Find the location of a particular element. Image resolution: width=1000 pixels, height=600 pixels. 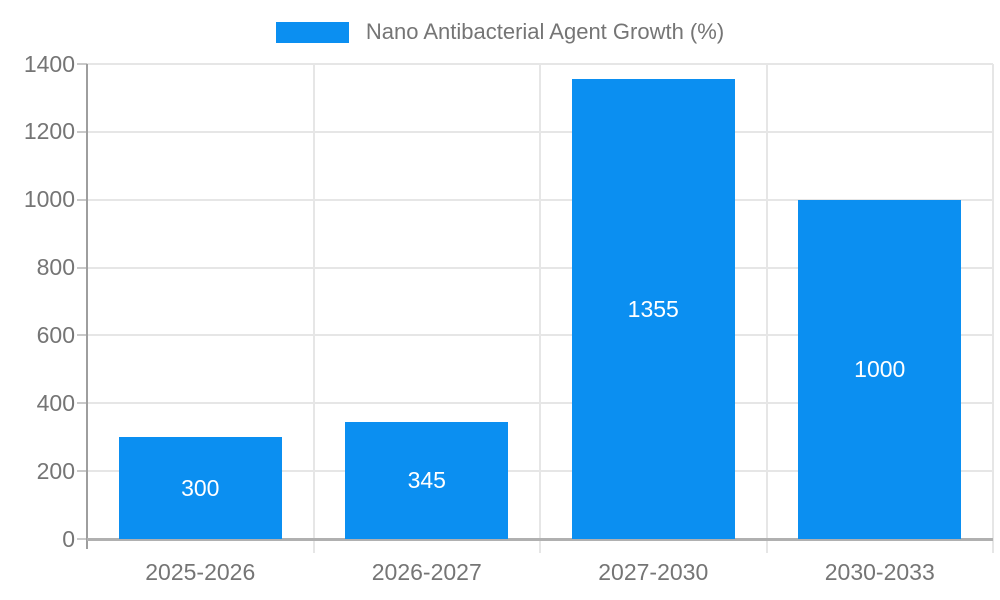

x-axis-category-label: 2025-2026 is located at coordinates (200, 572).